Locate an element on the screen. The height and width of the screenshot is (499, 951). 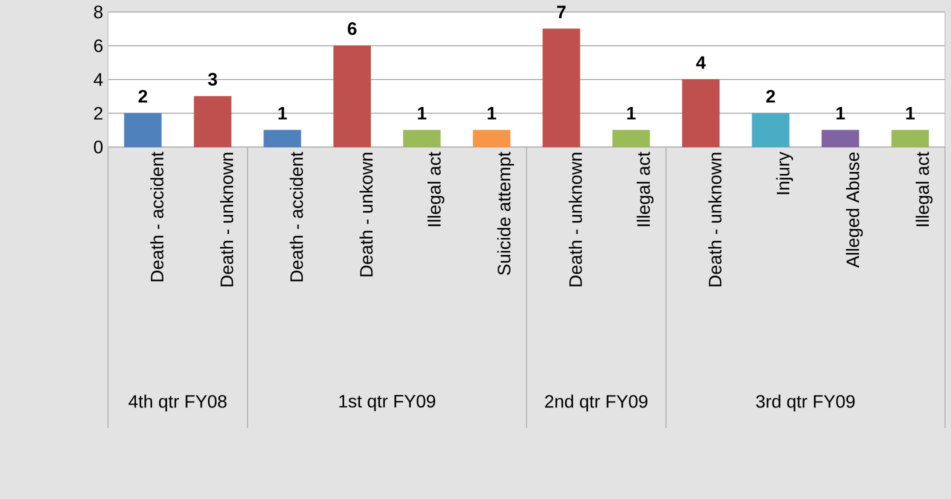
text: 1st qtr FY09 is located at coordinates (387, 403).